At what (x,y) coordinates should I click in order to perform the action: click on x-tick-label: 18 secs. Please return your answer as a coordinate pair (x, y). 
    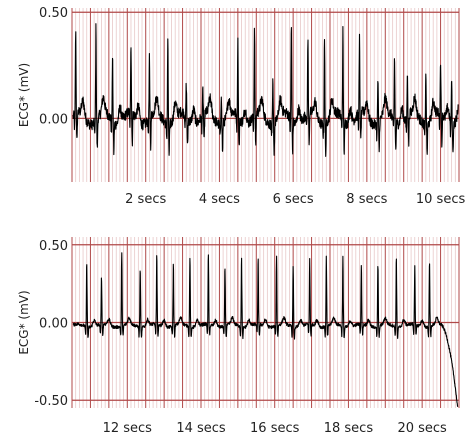
    Looking at the image, I should click on (349, 428).